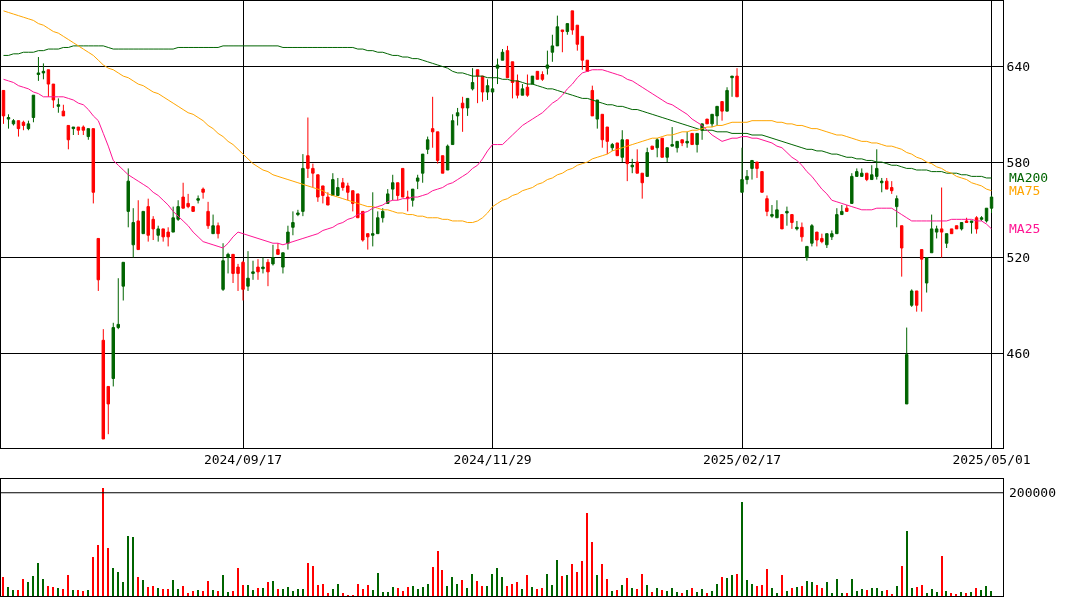 The height and width of the screenshot is (600, 1065). Describe the element at coordinates (1025, 228) in the screenshot. I see `series-label: MA25` at that location.